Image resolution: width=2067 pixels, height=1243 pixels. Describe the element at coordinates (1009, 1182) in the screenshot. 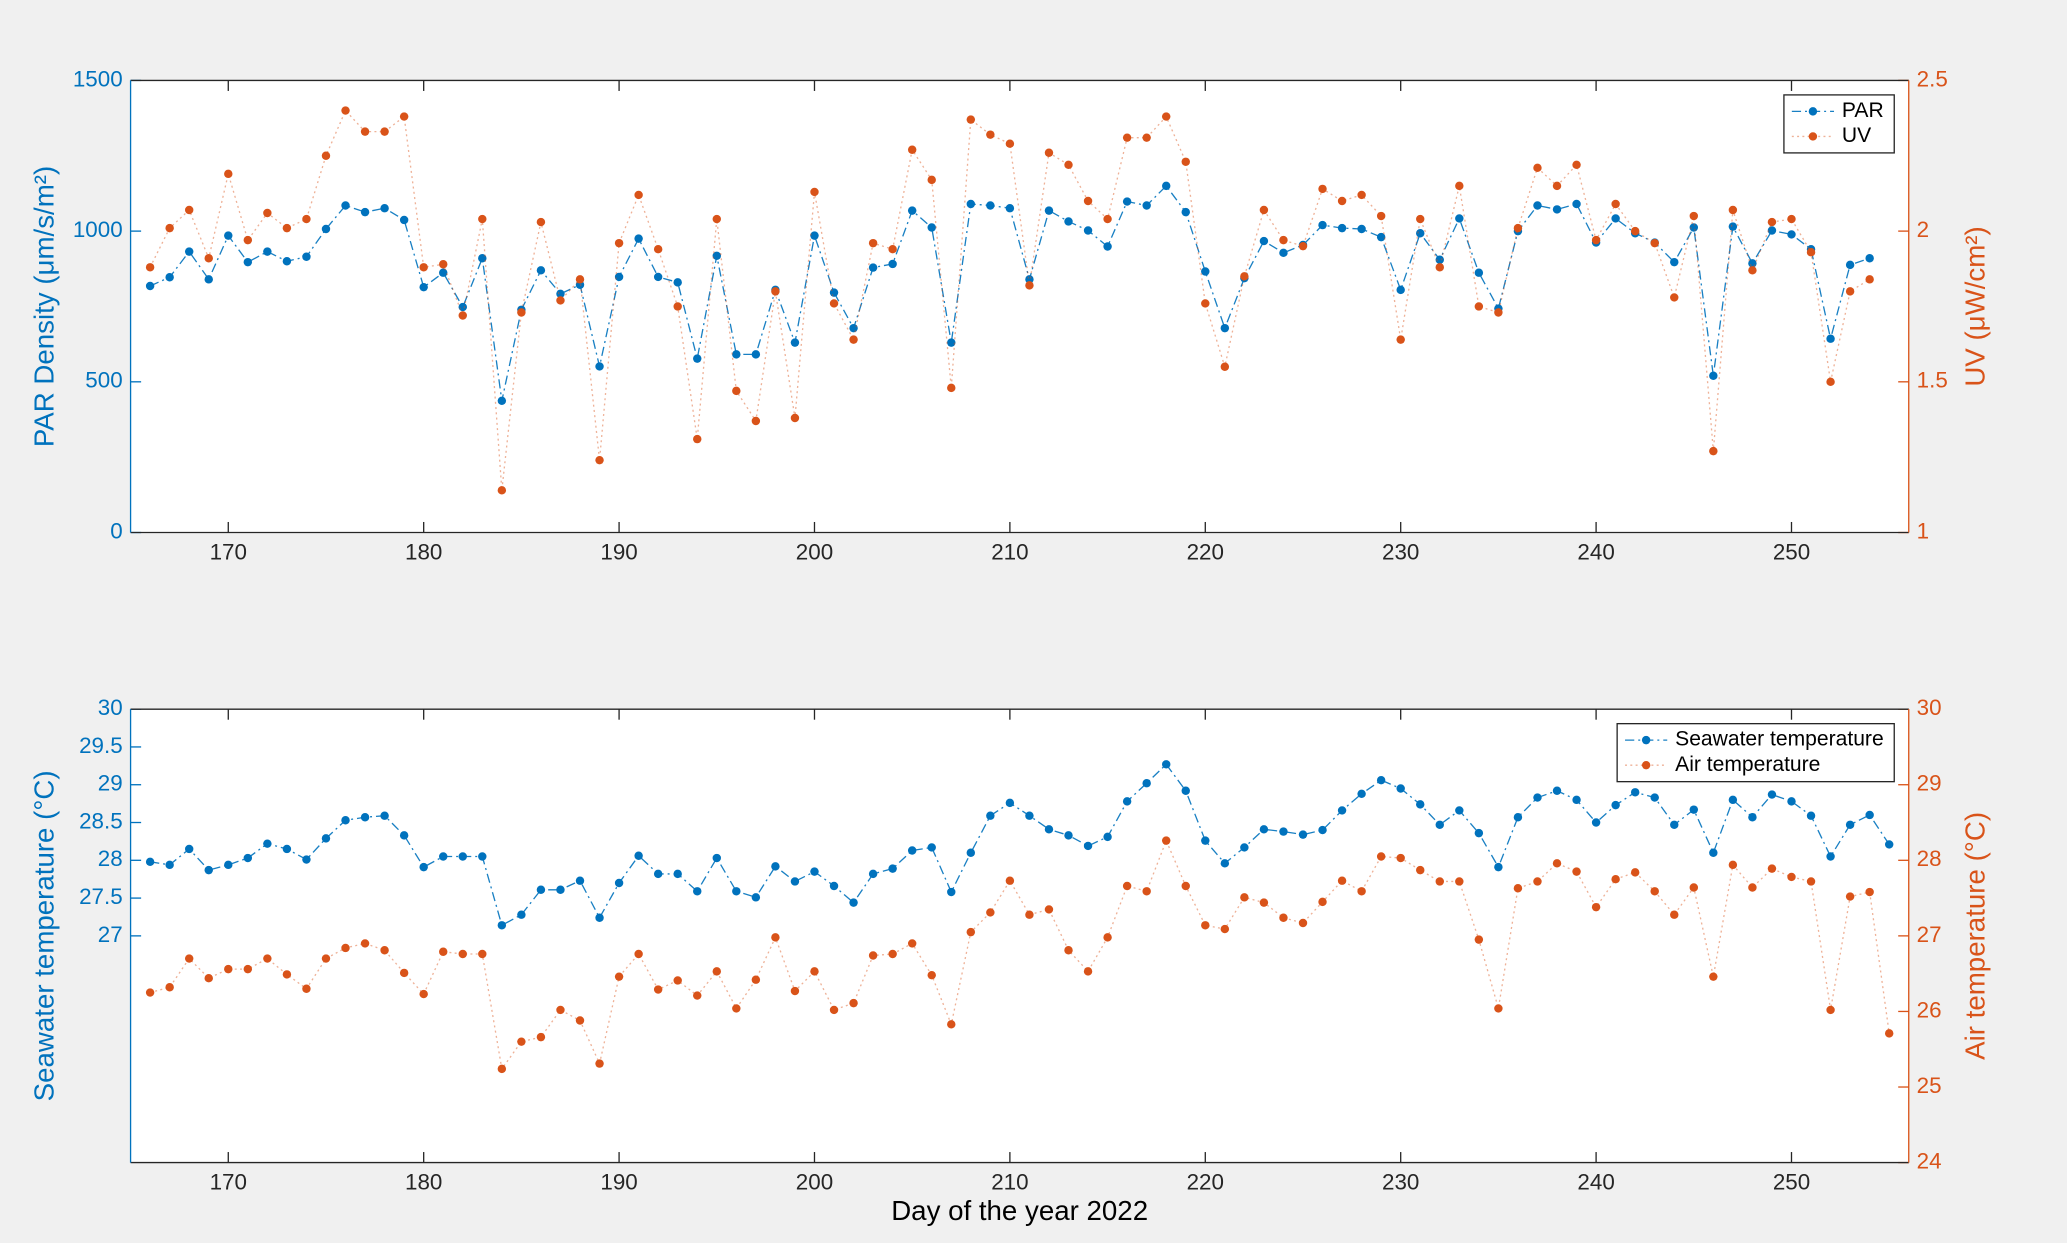

I see `x-tick-label: 210` at that location.